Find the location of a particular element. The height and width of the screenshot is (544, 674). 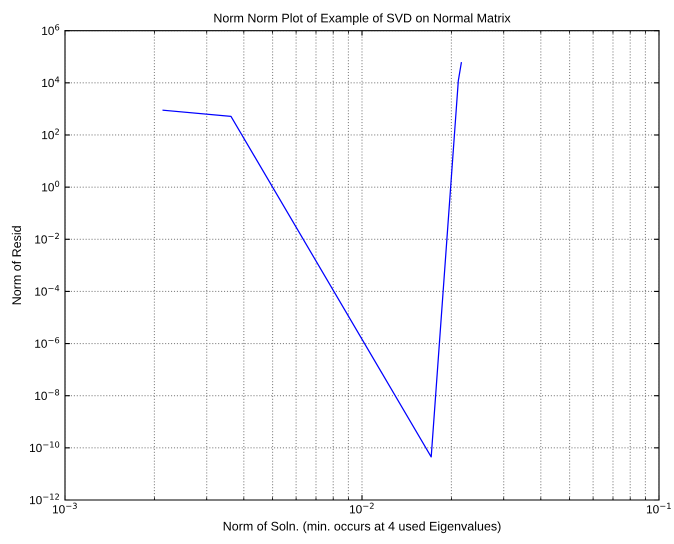

y-tick-label: 10$^{−6}$ is located at coordinates (47, 342).